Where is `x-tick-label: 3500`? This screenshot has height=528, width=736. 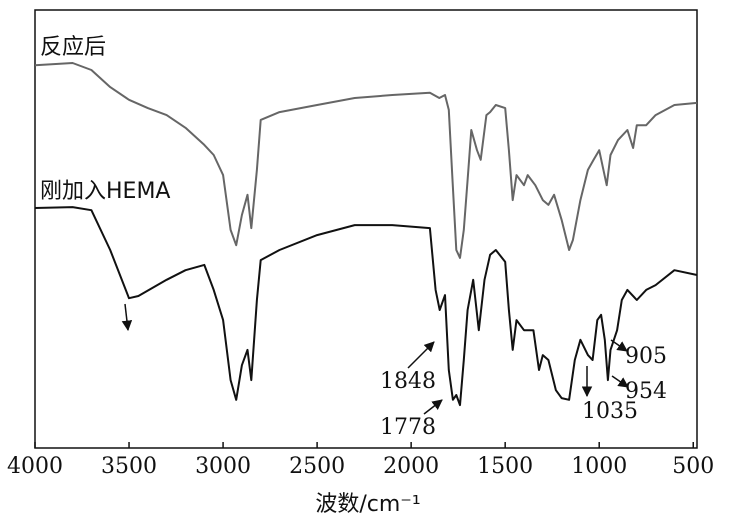 x-tick-label: 3500 is located at coordinates (129, 466).